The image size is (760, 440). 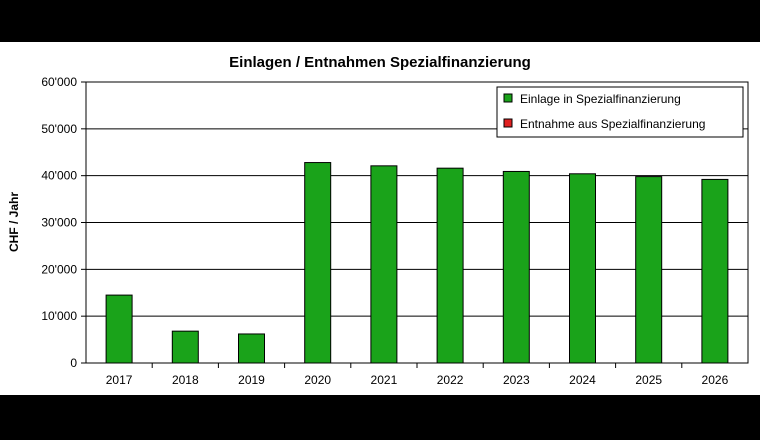 What do you see at coordinates (185, 347) in the screenshot?
I see `bar-2018` at bounding box center [185, 347].